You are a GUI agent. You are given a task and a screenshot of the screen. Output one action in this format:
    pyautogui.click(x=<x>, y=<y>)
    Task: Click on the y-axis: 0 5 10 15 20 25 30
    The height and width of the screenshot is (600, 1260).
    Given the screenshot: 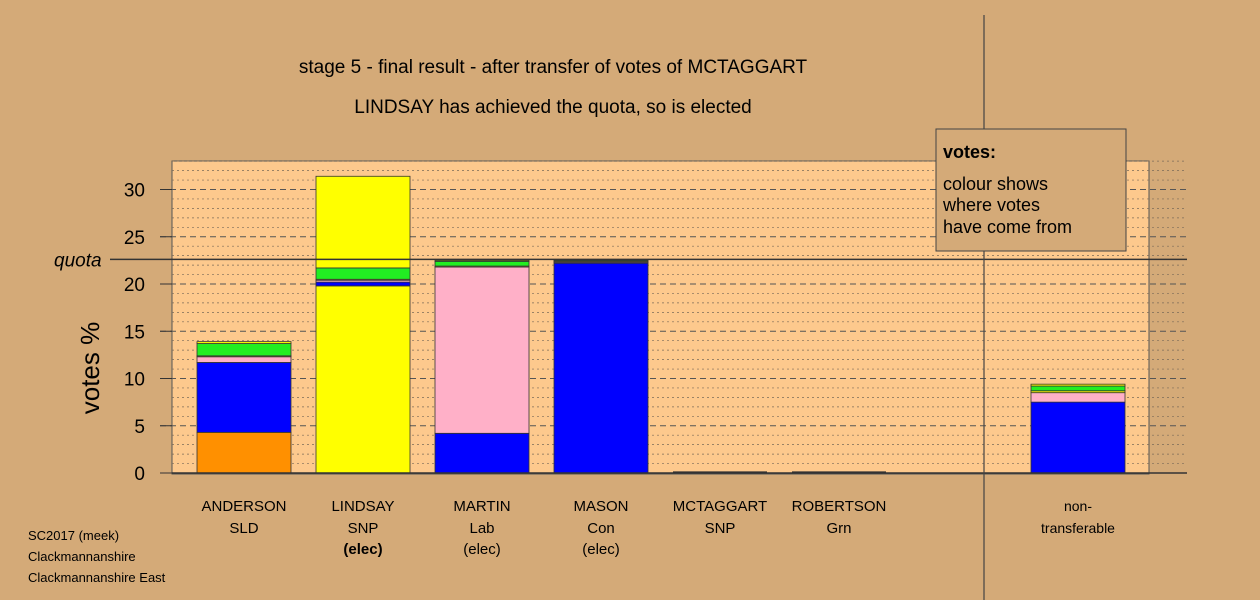 What is the action you would take?
    pyautogui.click(x=148, y=333)
    